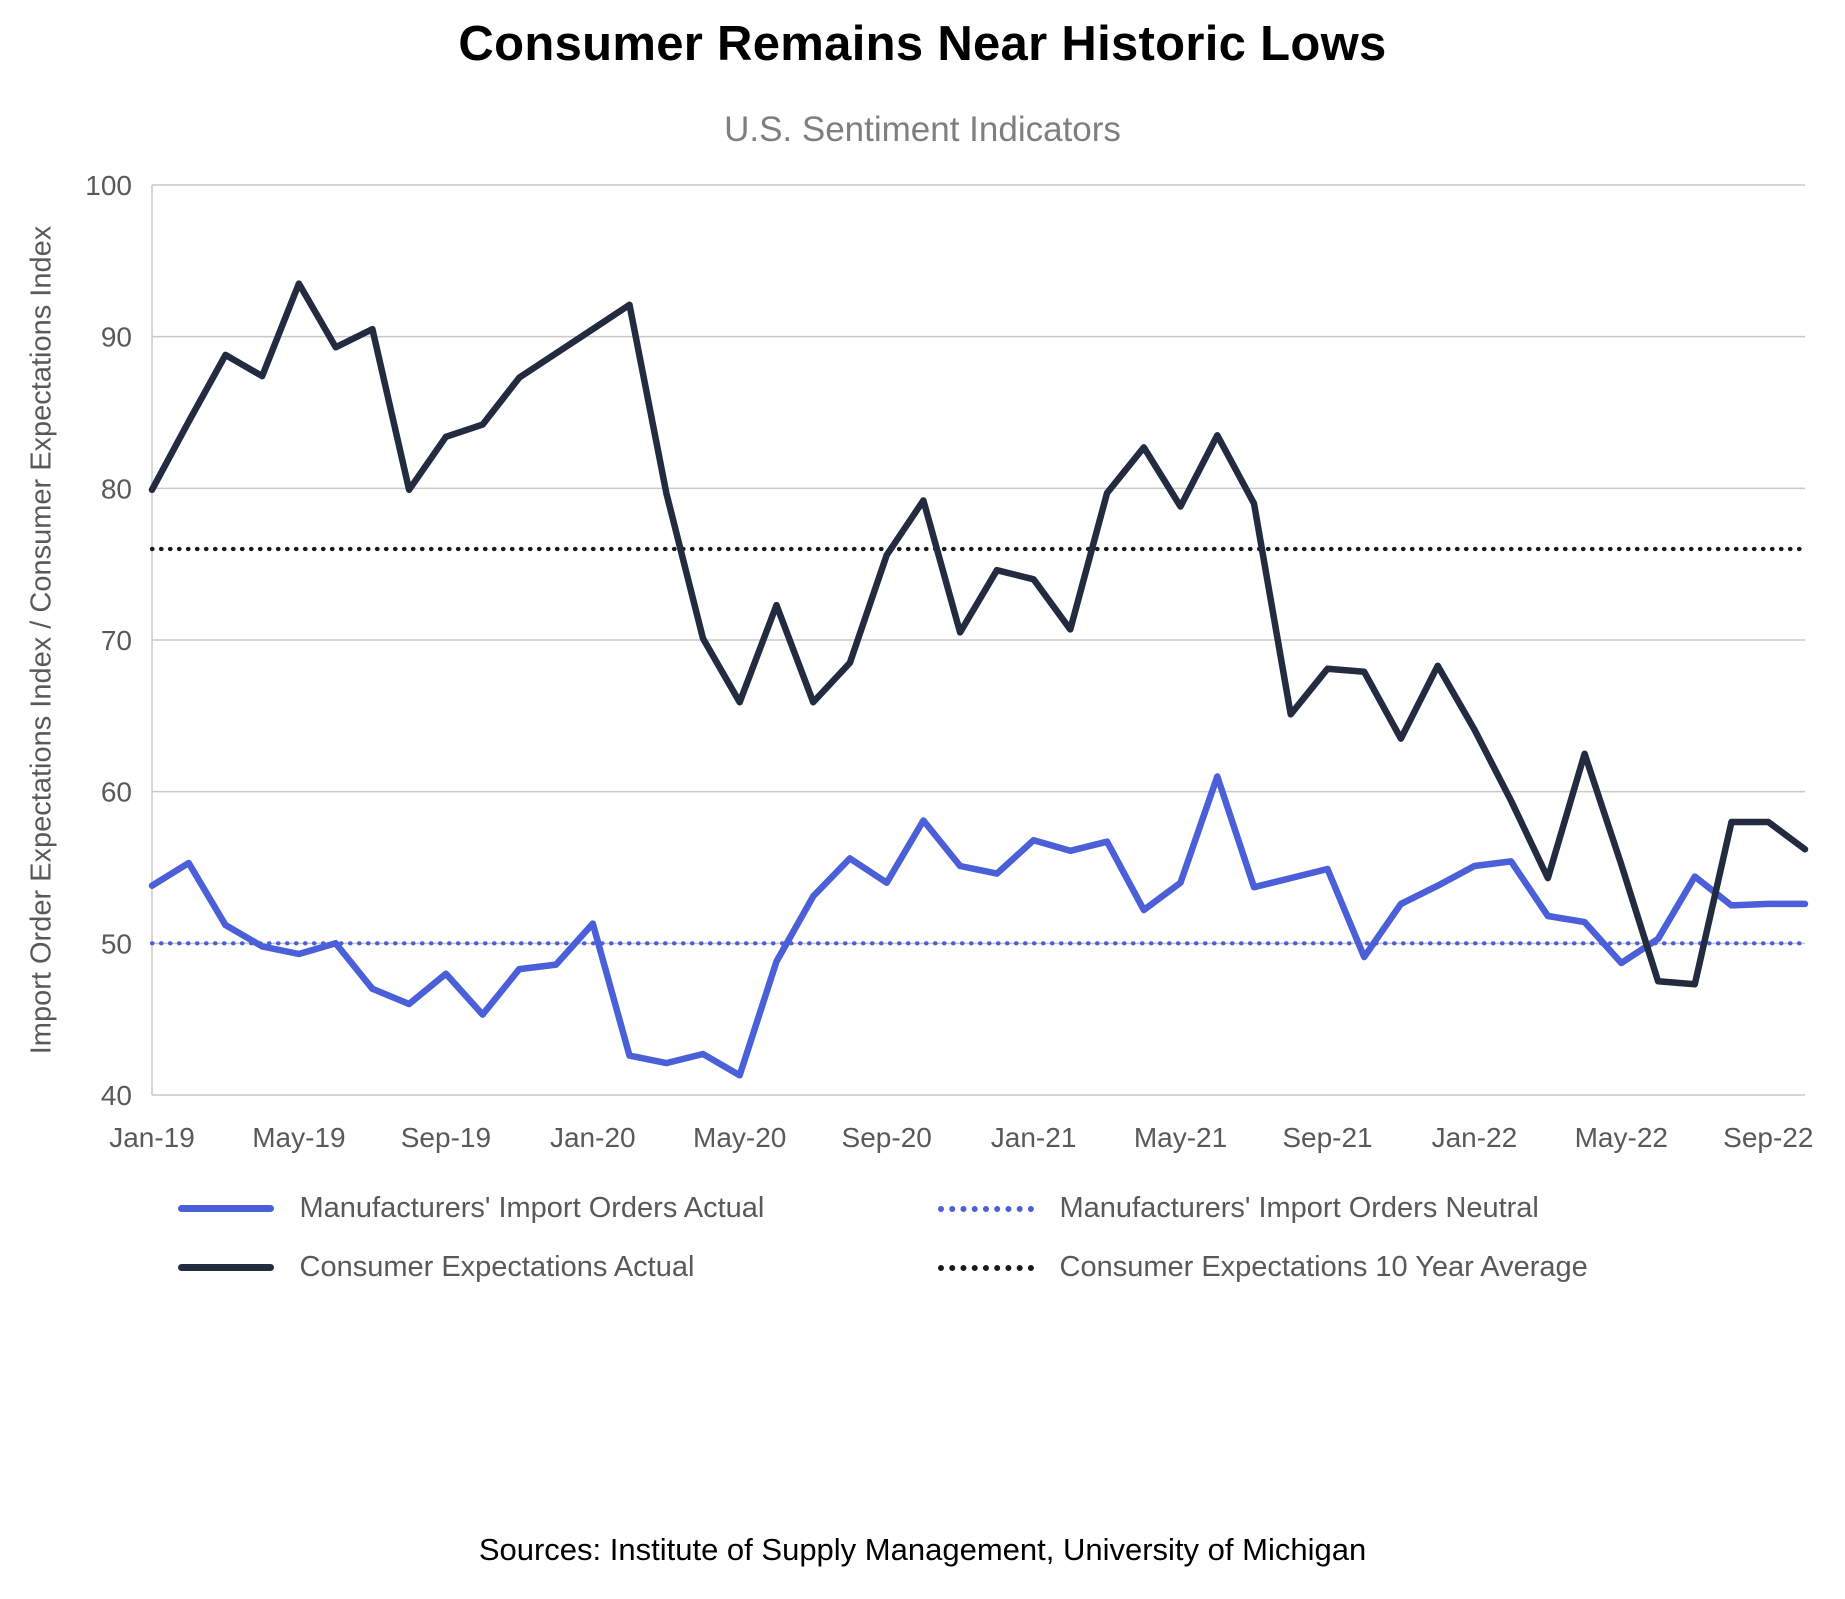 This screenshot has width=1845, height=1599. Describe the element at coordinates (985, 1267) in the screenshot. I see `consumer-expectations-average-dotted-swatch` at that location.